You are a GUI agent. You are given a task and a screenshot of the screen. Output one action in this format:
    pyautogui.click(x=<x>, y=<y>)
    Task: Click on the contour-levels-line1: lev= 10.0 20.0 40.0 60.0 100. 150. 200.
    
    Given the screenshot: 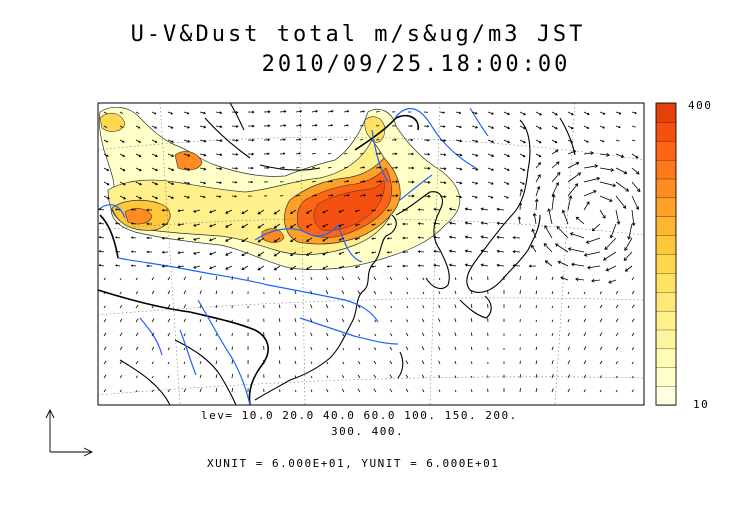 What is the action you would take?
    pyautogui.click(x=359, y=415)
    